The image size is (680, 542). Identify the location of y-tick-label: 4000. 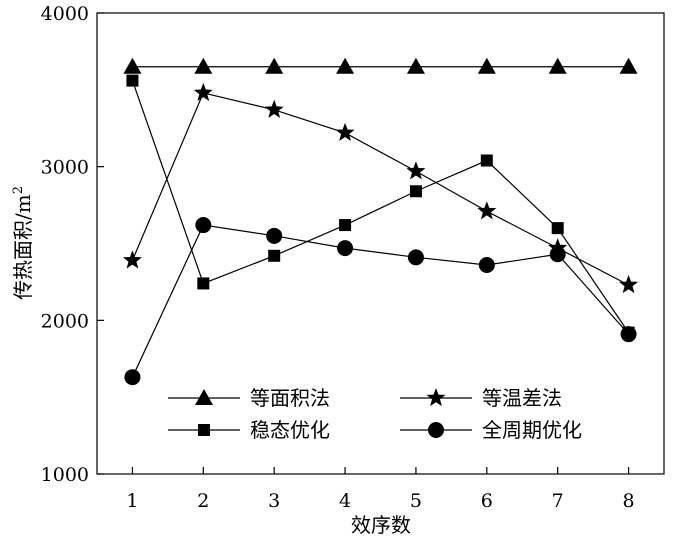
(65, 14).